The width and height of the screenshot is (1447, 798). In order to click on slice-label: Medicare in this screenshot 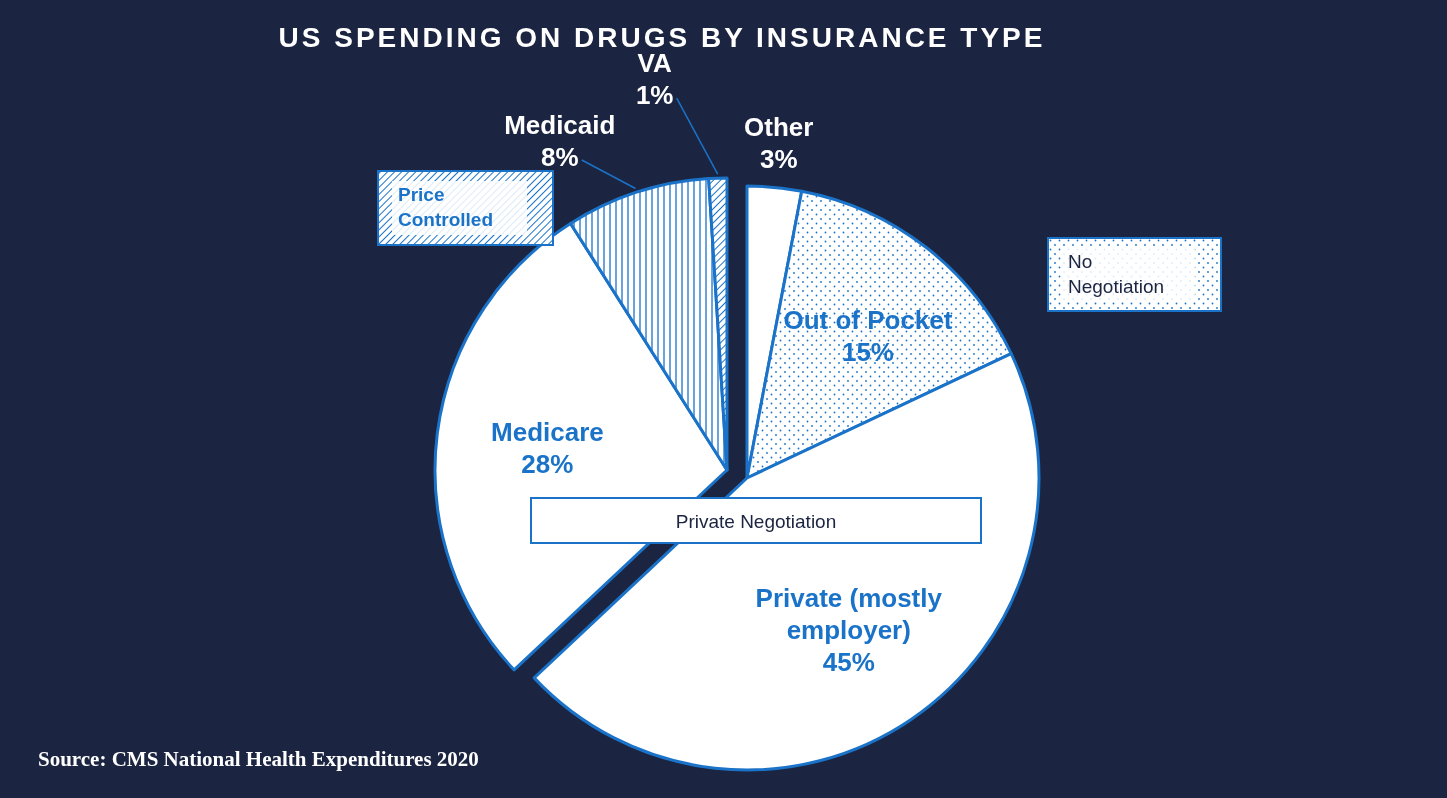, I will do `click(547, 432)`.